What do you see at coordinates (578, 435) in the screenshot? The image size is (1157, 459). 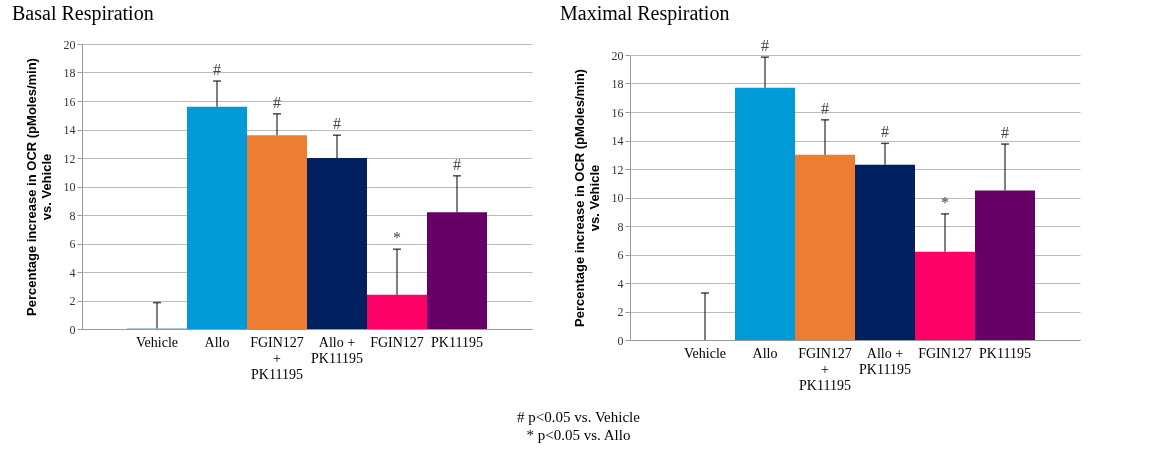 I see `text: * p<0.05 vs. Allo` at bounding box center [578, 435].